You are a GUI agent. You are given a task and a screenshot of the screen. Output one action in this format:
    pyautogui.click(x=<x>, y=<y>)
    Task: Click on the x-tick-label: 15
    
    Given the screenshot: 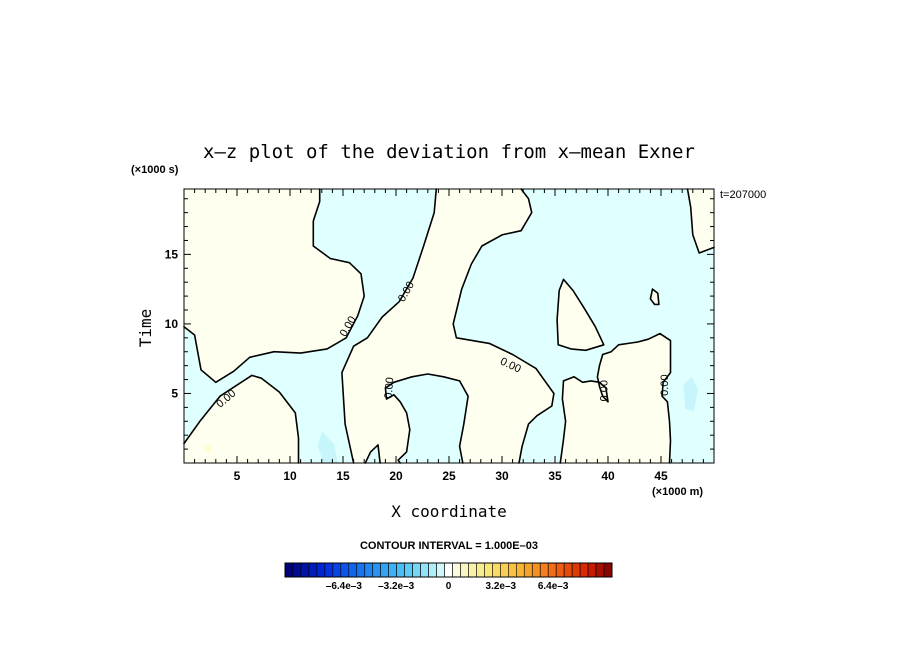 What is the action you would take?
    pyautogui.click(x=343, y=476)
    